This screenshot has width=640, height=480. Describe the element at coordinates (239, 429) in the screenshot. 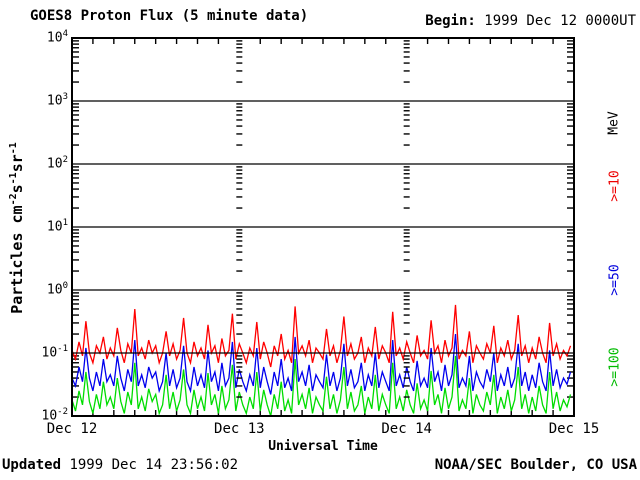

I see `x-tick-label: Dec 13` at that location.